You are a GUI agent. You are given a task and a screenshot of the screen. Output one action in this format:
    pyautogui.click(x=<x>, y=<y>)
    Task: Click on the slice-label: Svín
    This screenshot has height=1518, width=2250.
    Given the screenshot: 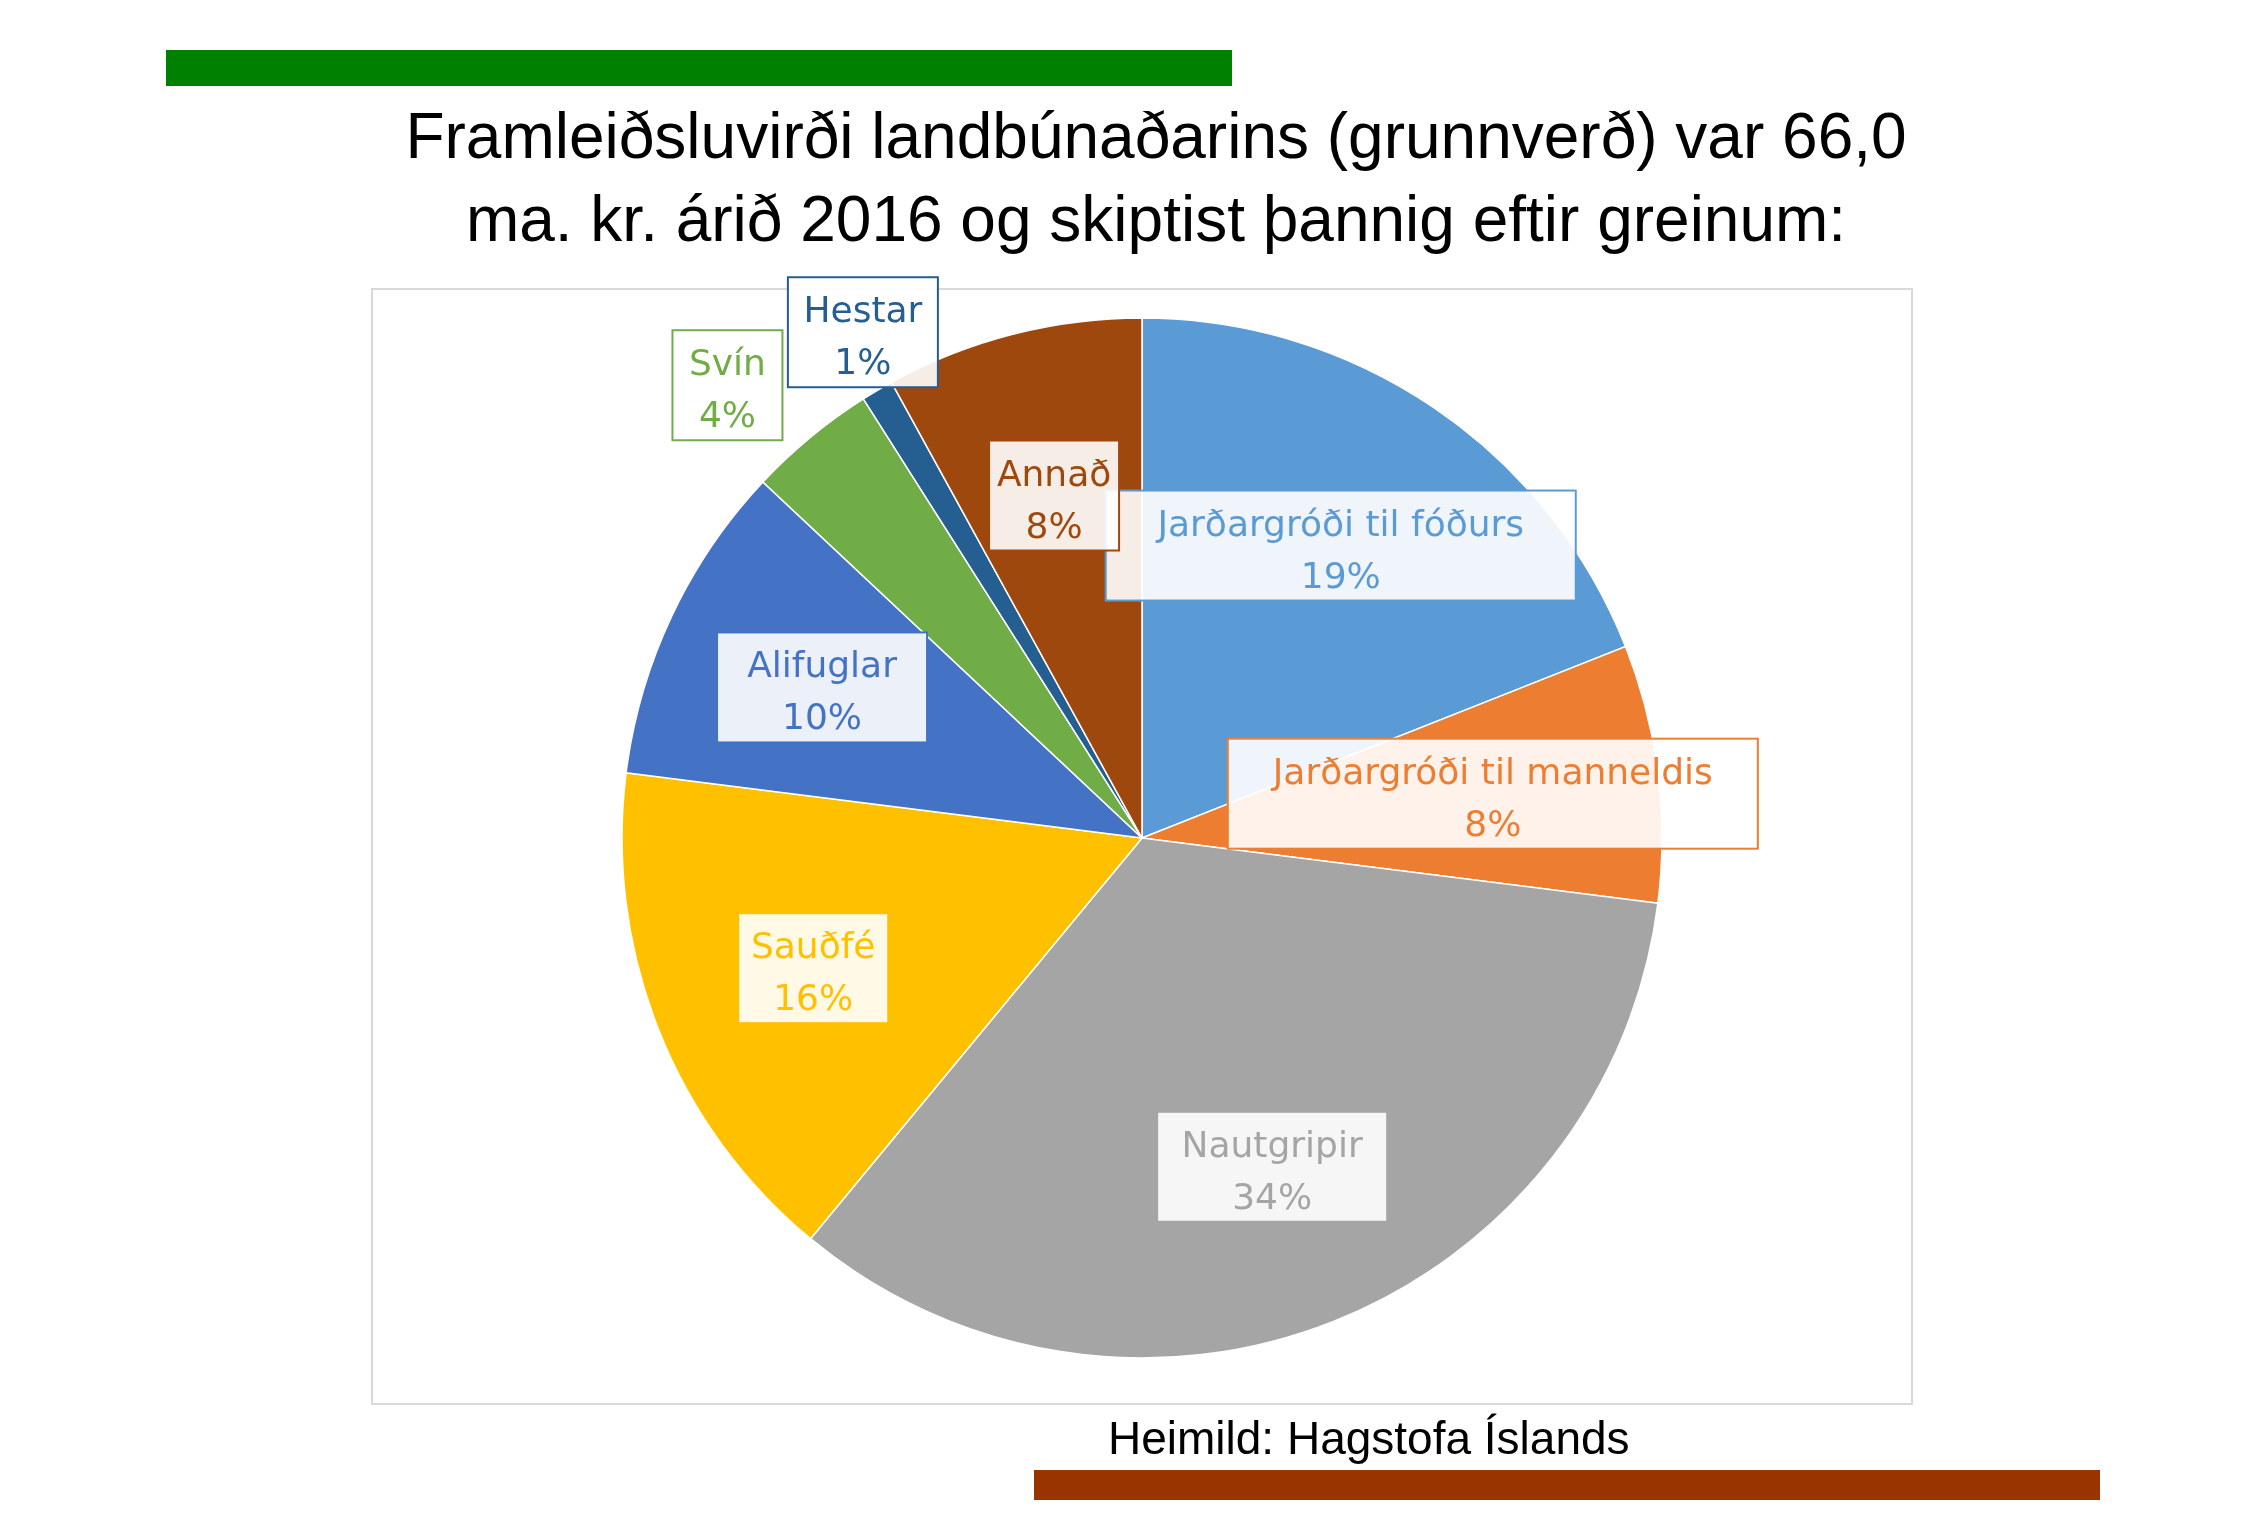 What is the action you would take?
    pyautogui.click(x=727, y=363)
    